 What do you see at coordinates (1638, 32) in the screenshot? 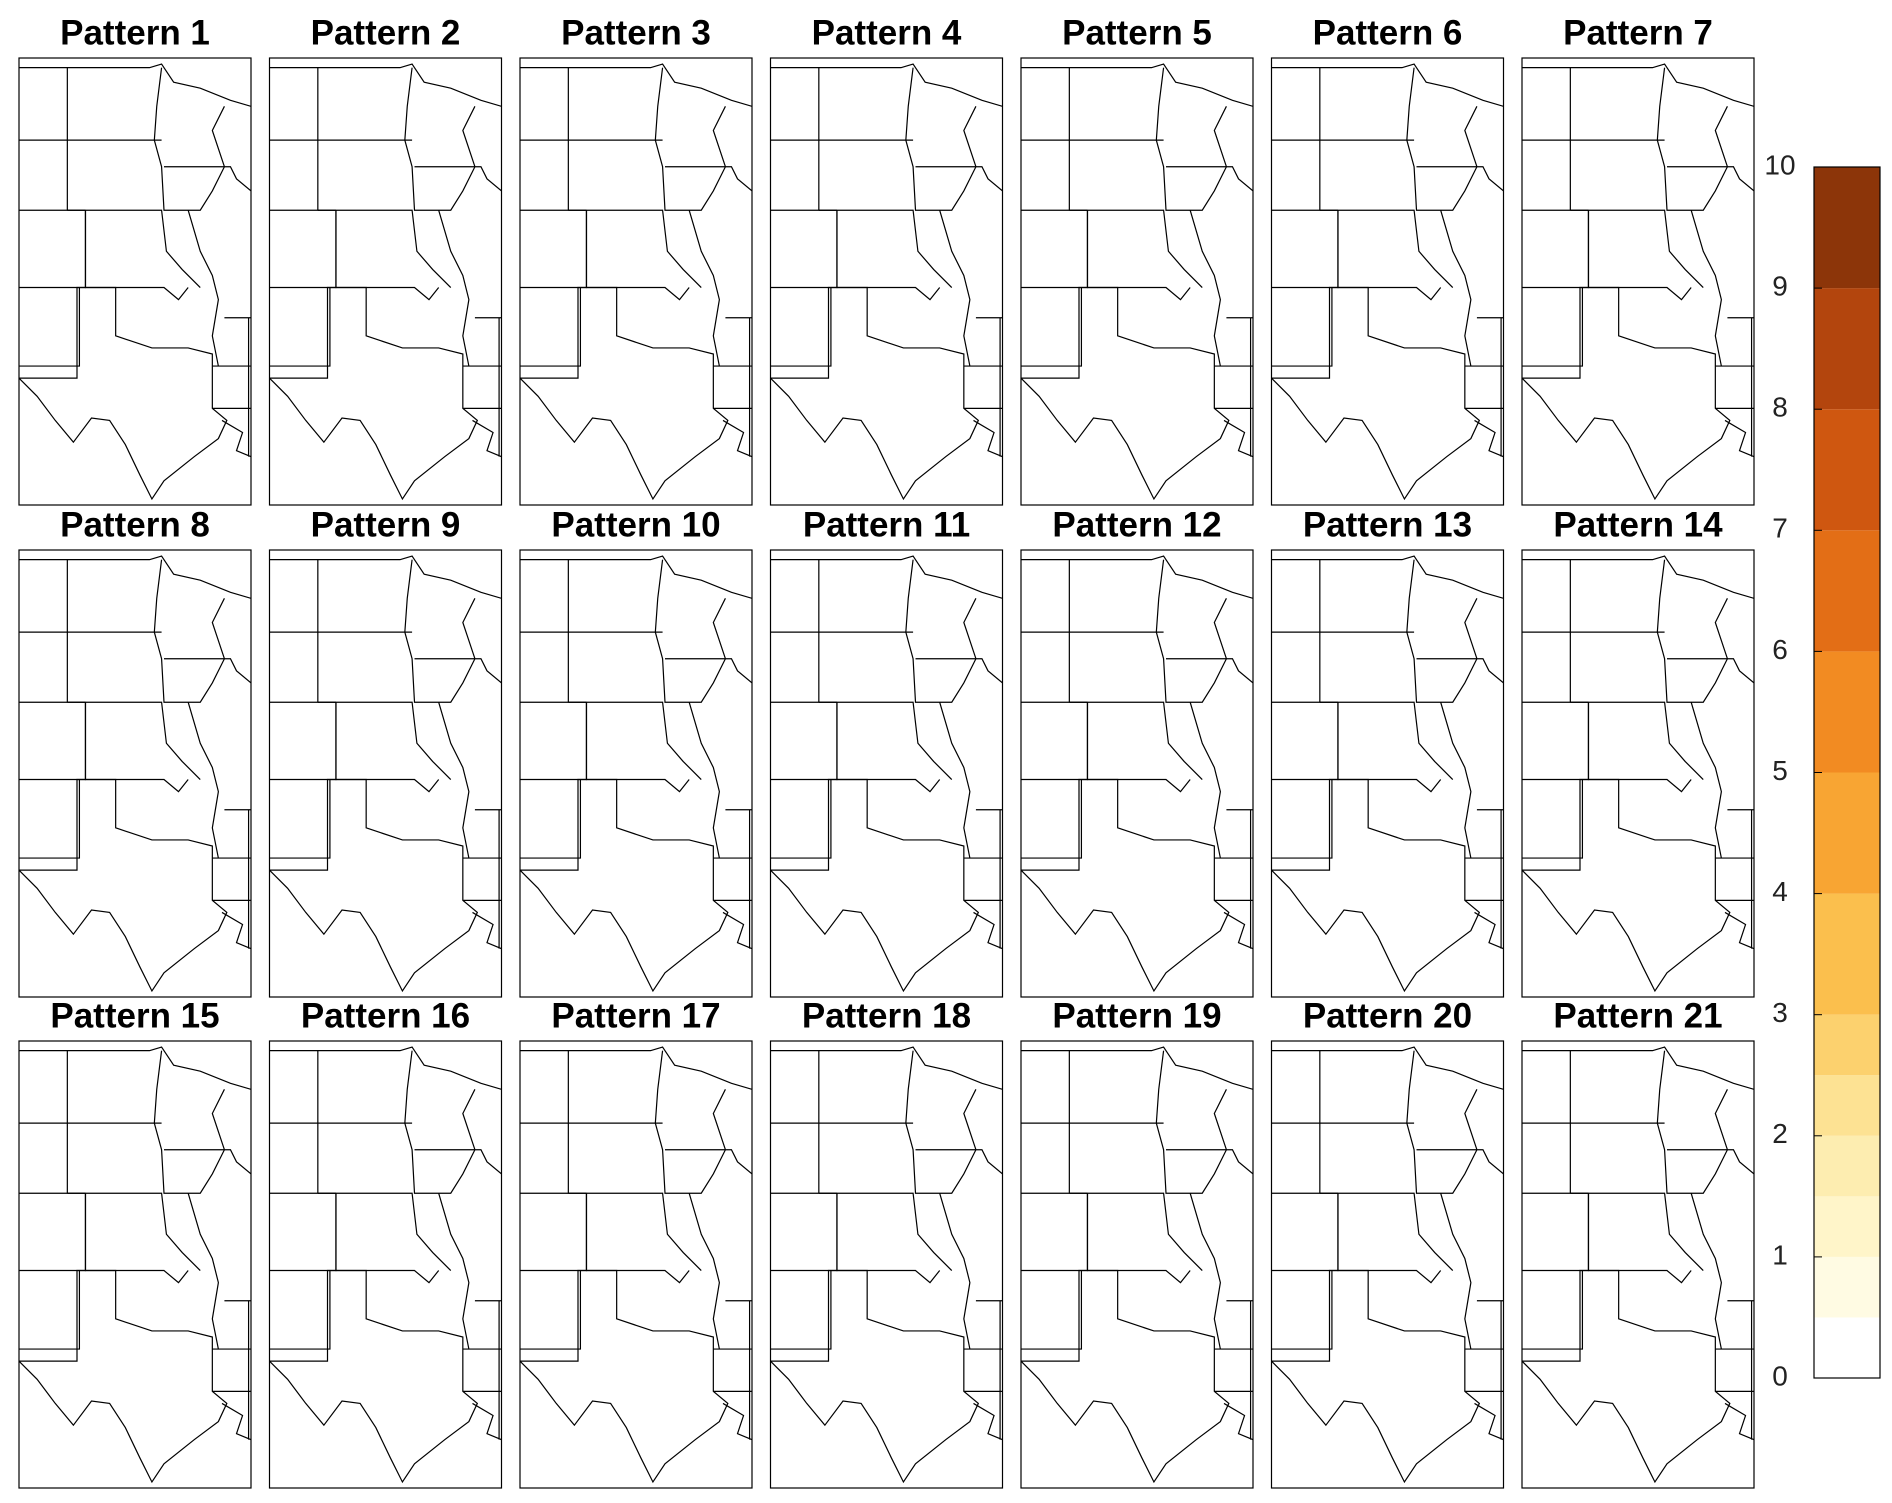
I see `panel-title: Pattern 7` at bounding box center [1638, 32].